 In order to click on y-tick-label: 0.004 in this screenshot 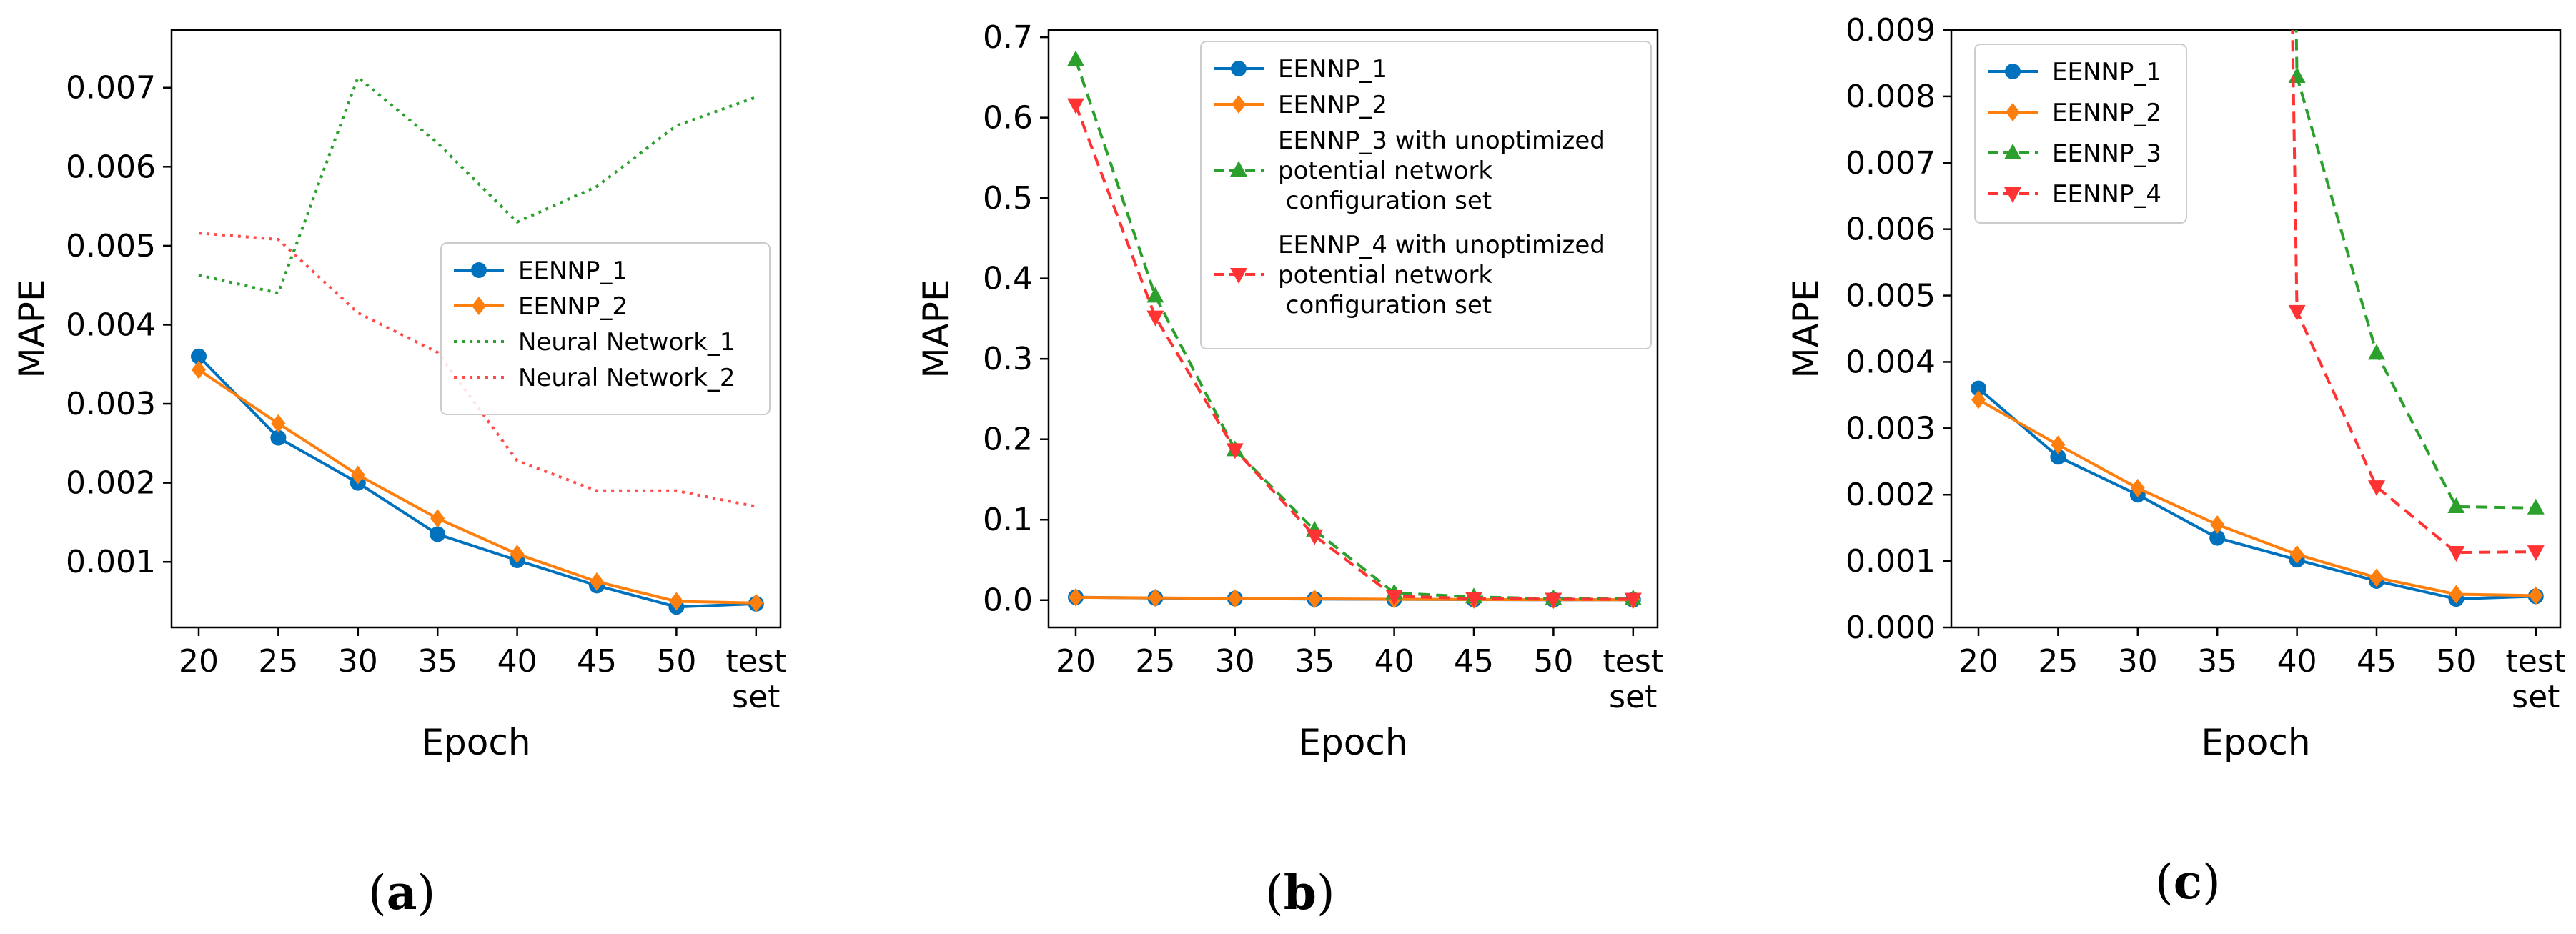, I will do `click(111, 325)`.